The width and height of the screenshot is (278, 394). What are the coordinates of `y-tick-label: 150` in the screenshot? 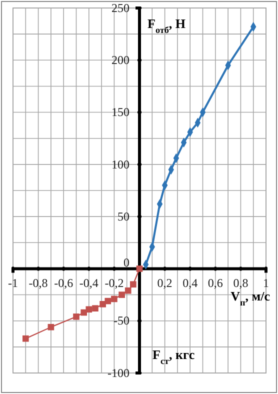 It's located at (121, 112).